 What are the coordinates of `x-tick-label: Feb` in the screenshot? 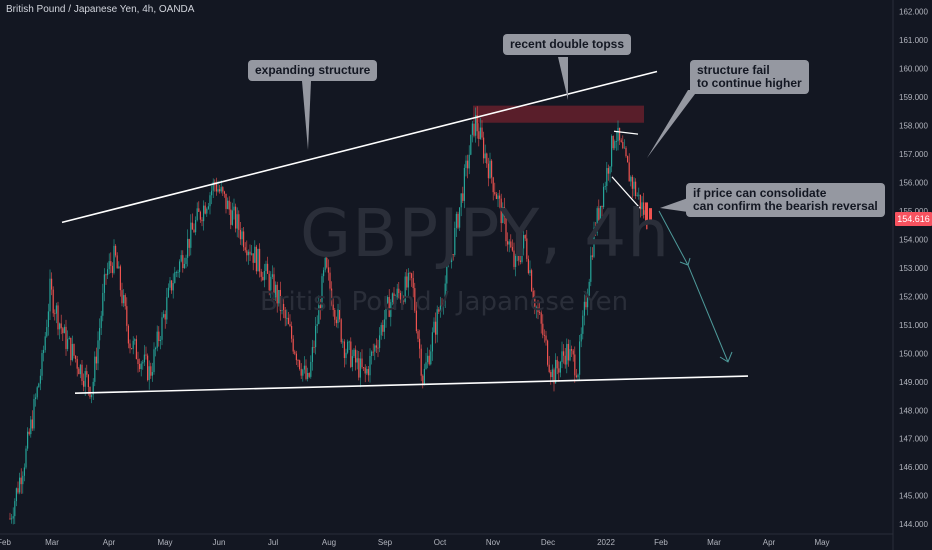 It's located at (5, 542).